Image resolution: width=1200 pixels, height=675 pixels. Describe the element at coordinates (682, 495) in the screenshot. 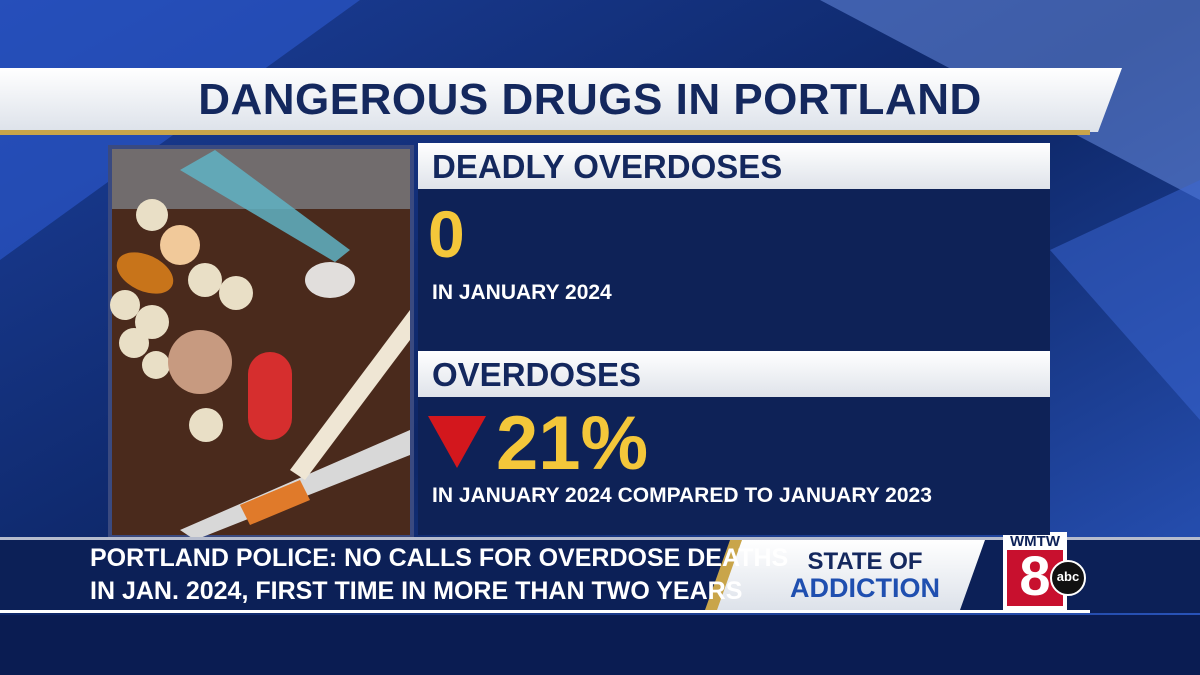

I see `panel-caption: IN JANUARY 2024 COMPARED TO JANUARY 2023` at that location.